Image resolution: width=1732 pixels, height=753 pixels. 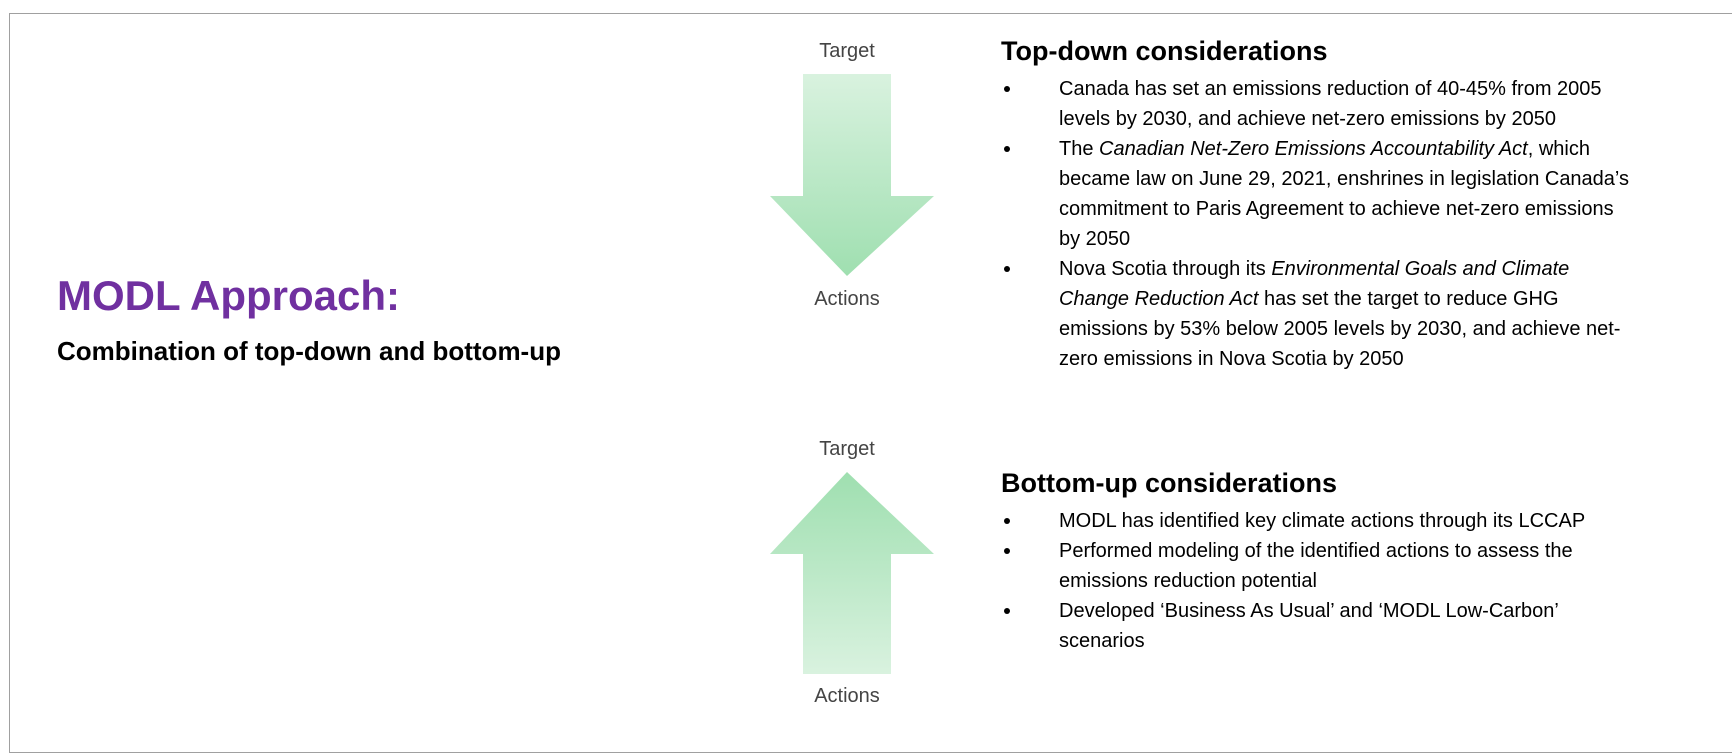 I want to click on up-arrow, so click(x=852, y=573).